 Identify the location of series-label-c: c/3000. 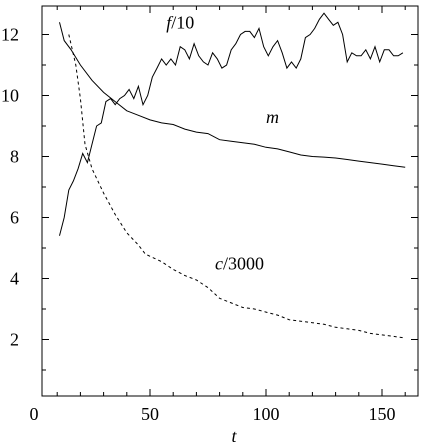
(239, 263).